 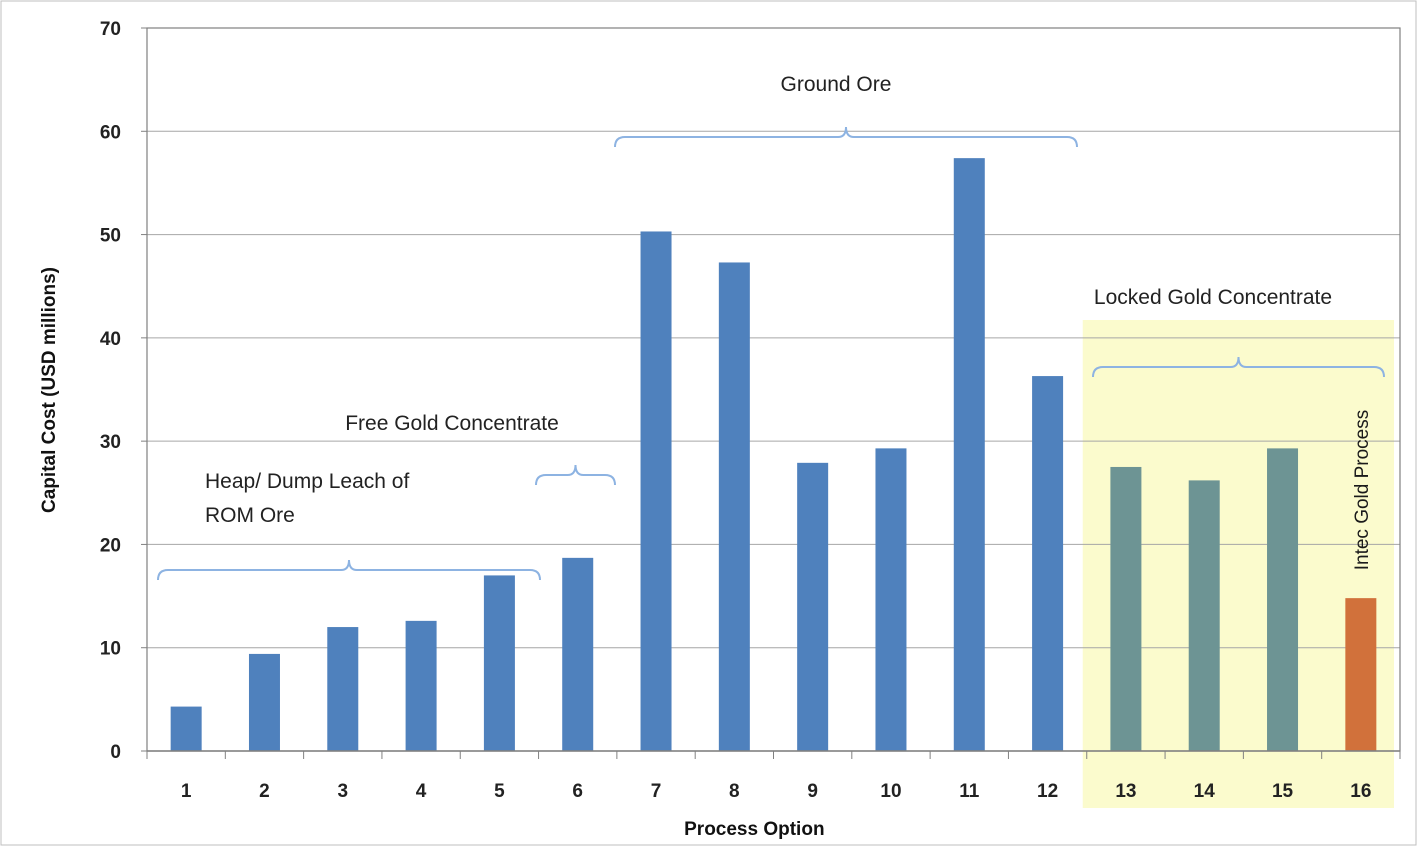 I want to click on y-tick-label: 40, so click(x=110, y=339).